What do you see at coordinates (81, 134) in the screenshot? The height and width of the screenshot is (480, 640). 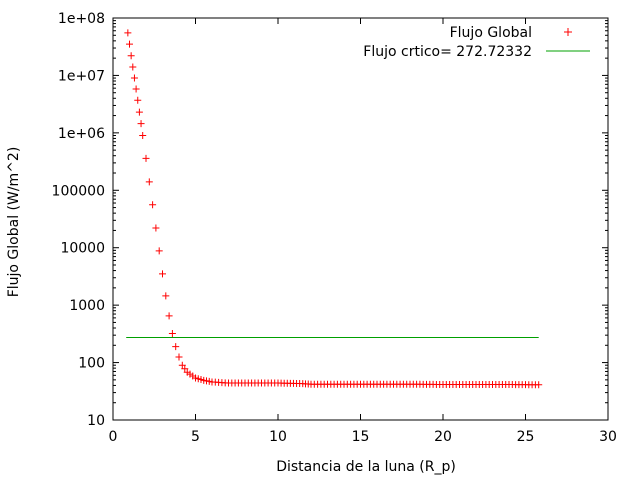 I see `y-tick-label: 1e+06` at bounding box center [81, 134].